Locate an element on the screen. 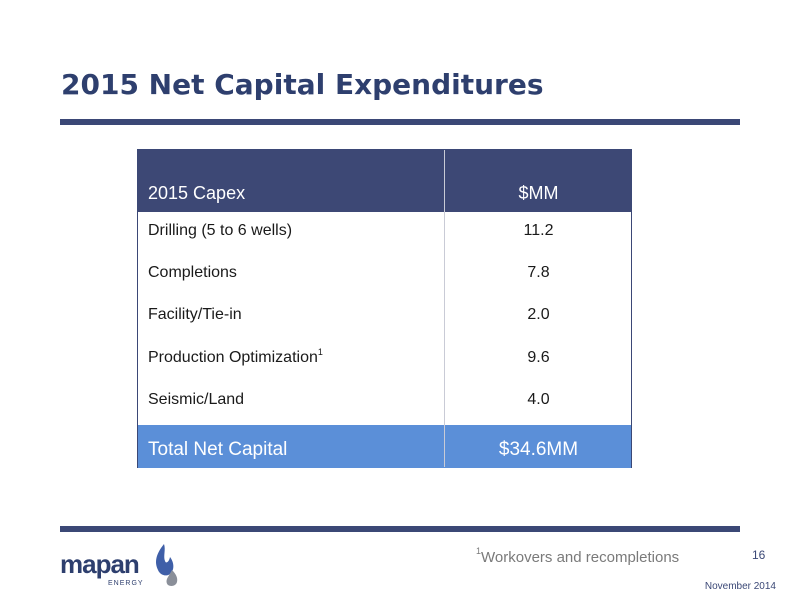  table-row: Production Optimization1 9.6 is located at coordinates (384, 362).